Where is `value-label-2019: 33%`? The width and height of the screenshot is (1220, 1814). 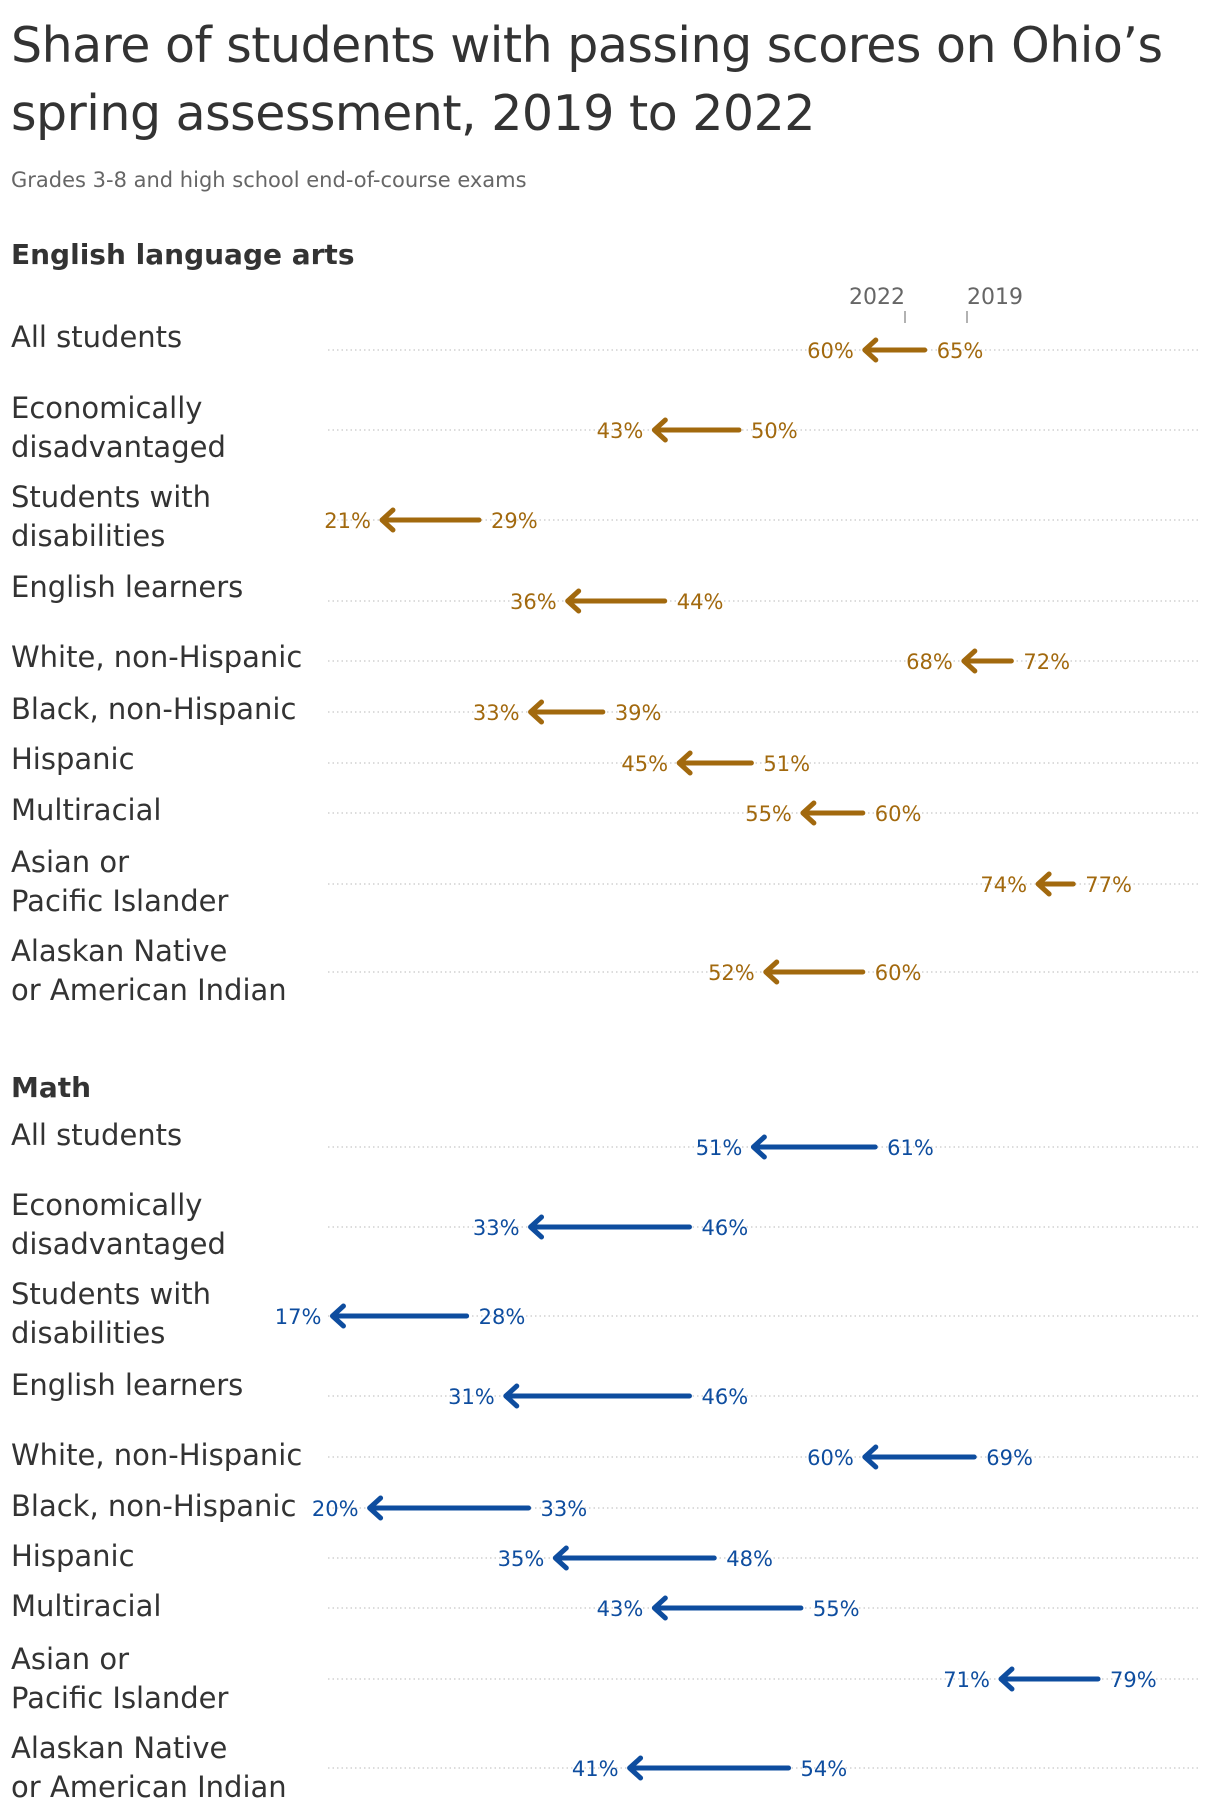 value-label-2019: 33% is located at coordinates (564, 1509).